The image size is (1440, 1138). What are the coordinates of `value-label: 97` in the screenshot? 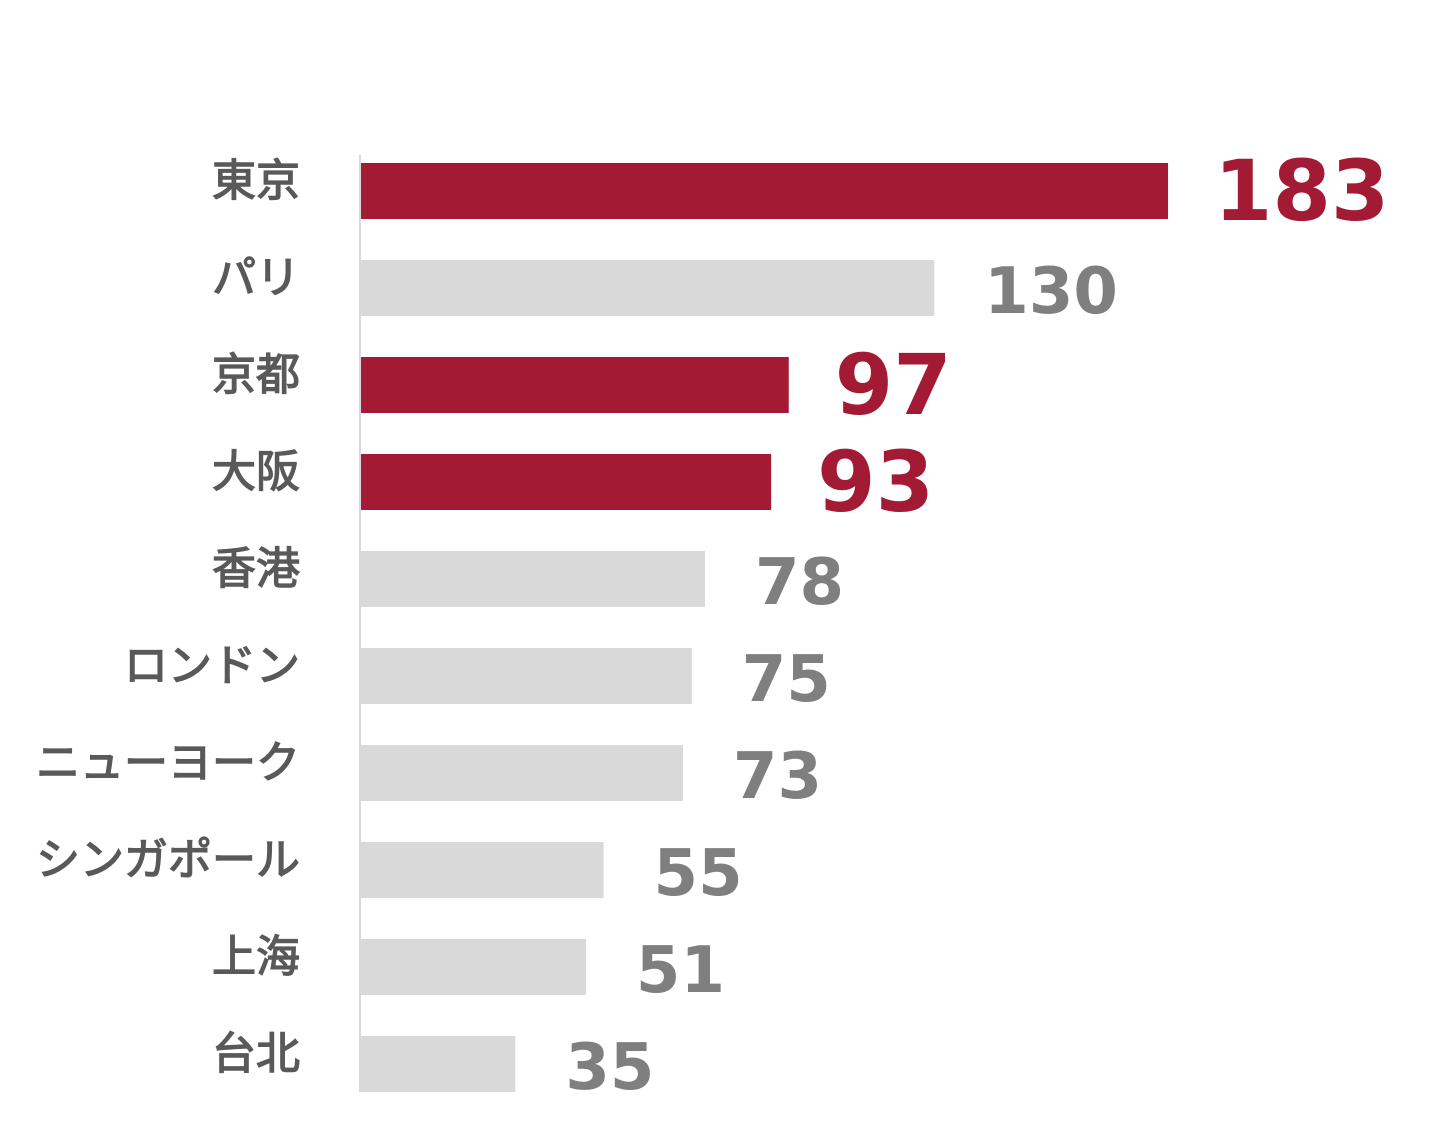 It's located at (893, 385).